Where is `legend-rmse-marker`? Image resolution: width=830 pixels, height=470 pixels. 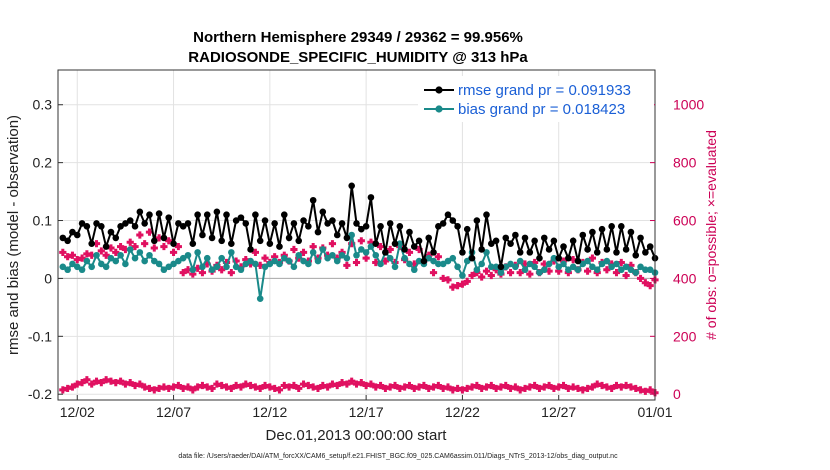
legend-rmse-marker is located at coordinates (439, 90).